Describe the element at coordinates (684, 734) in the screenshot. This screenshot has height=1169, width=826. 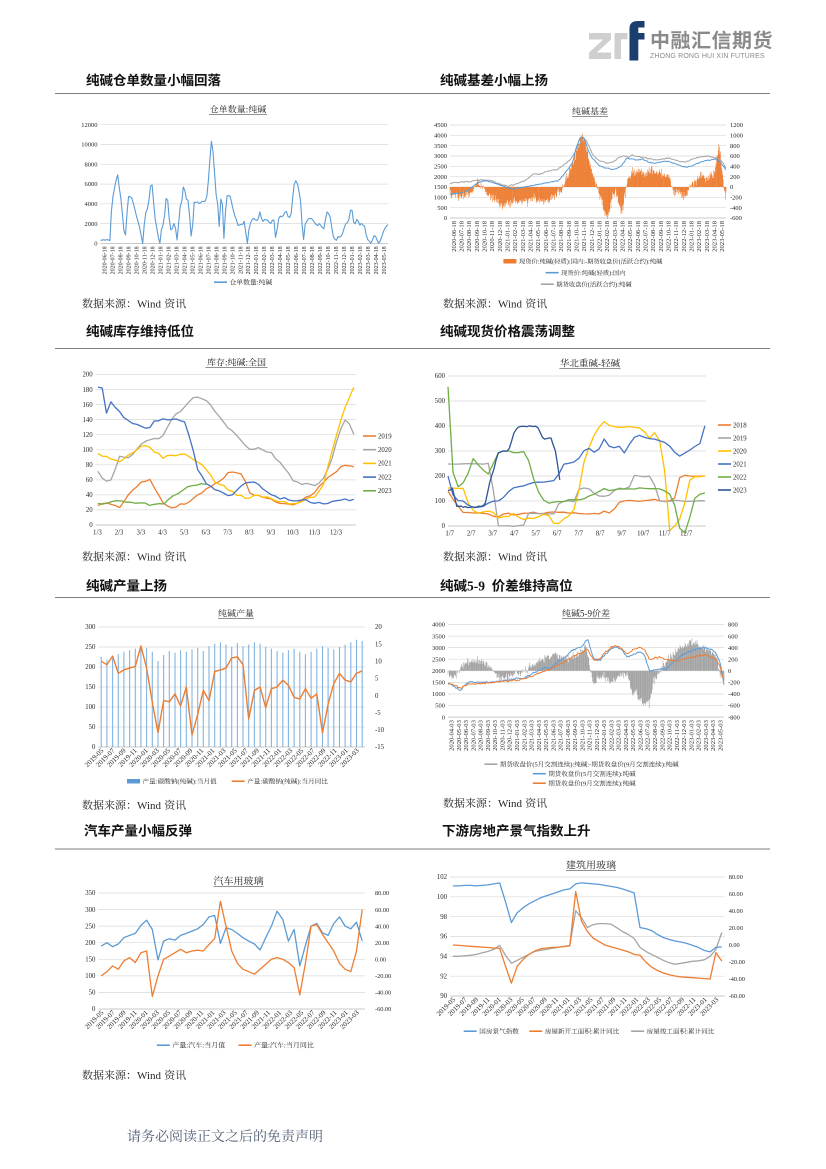
I see `svg-text: 2022-12-03` at that location.